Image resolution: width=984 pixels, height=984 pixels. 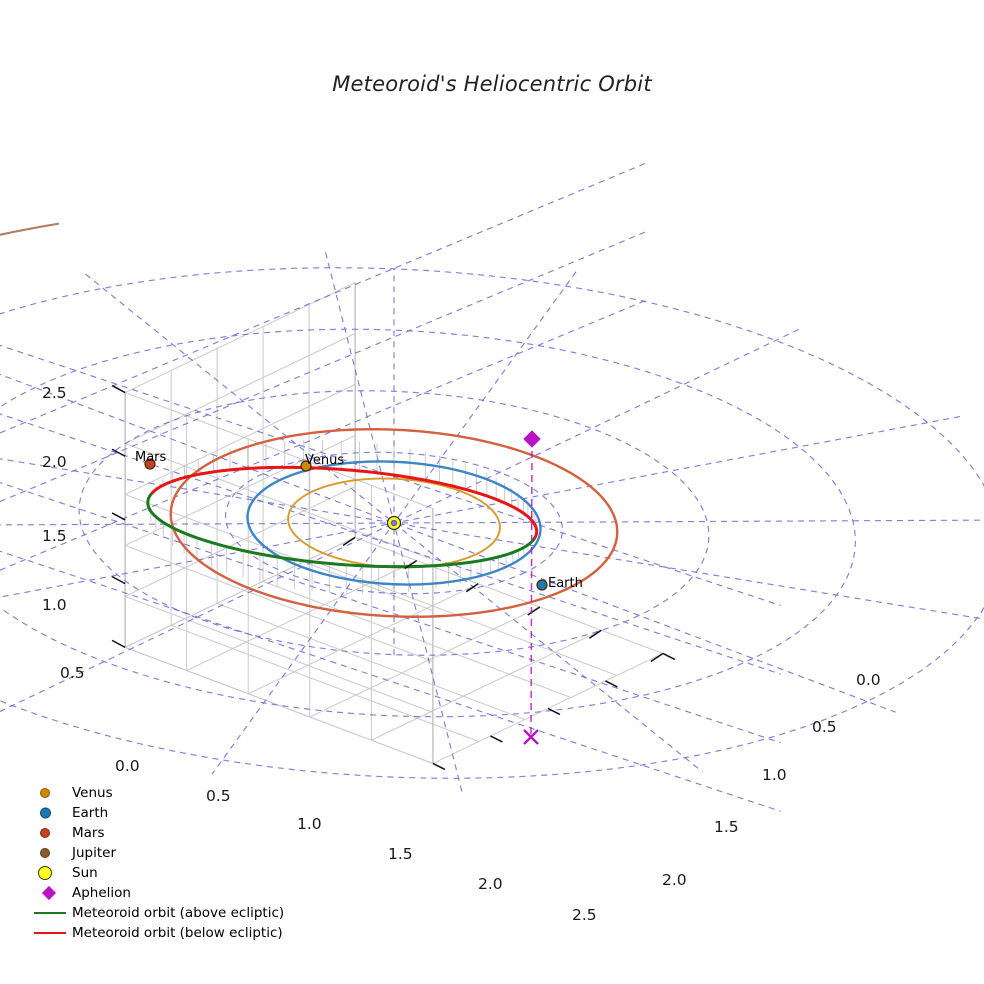 I want to click on aphelion-drop-line, so click(x=531, y=588).